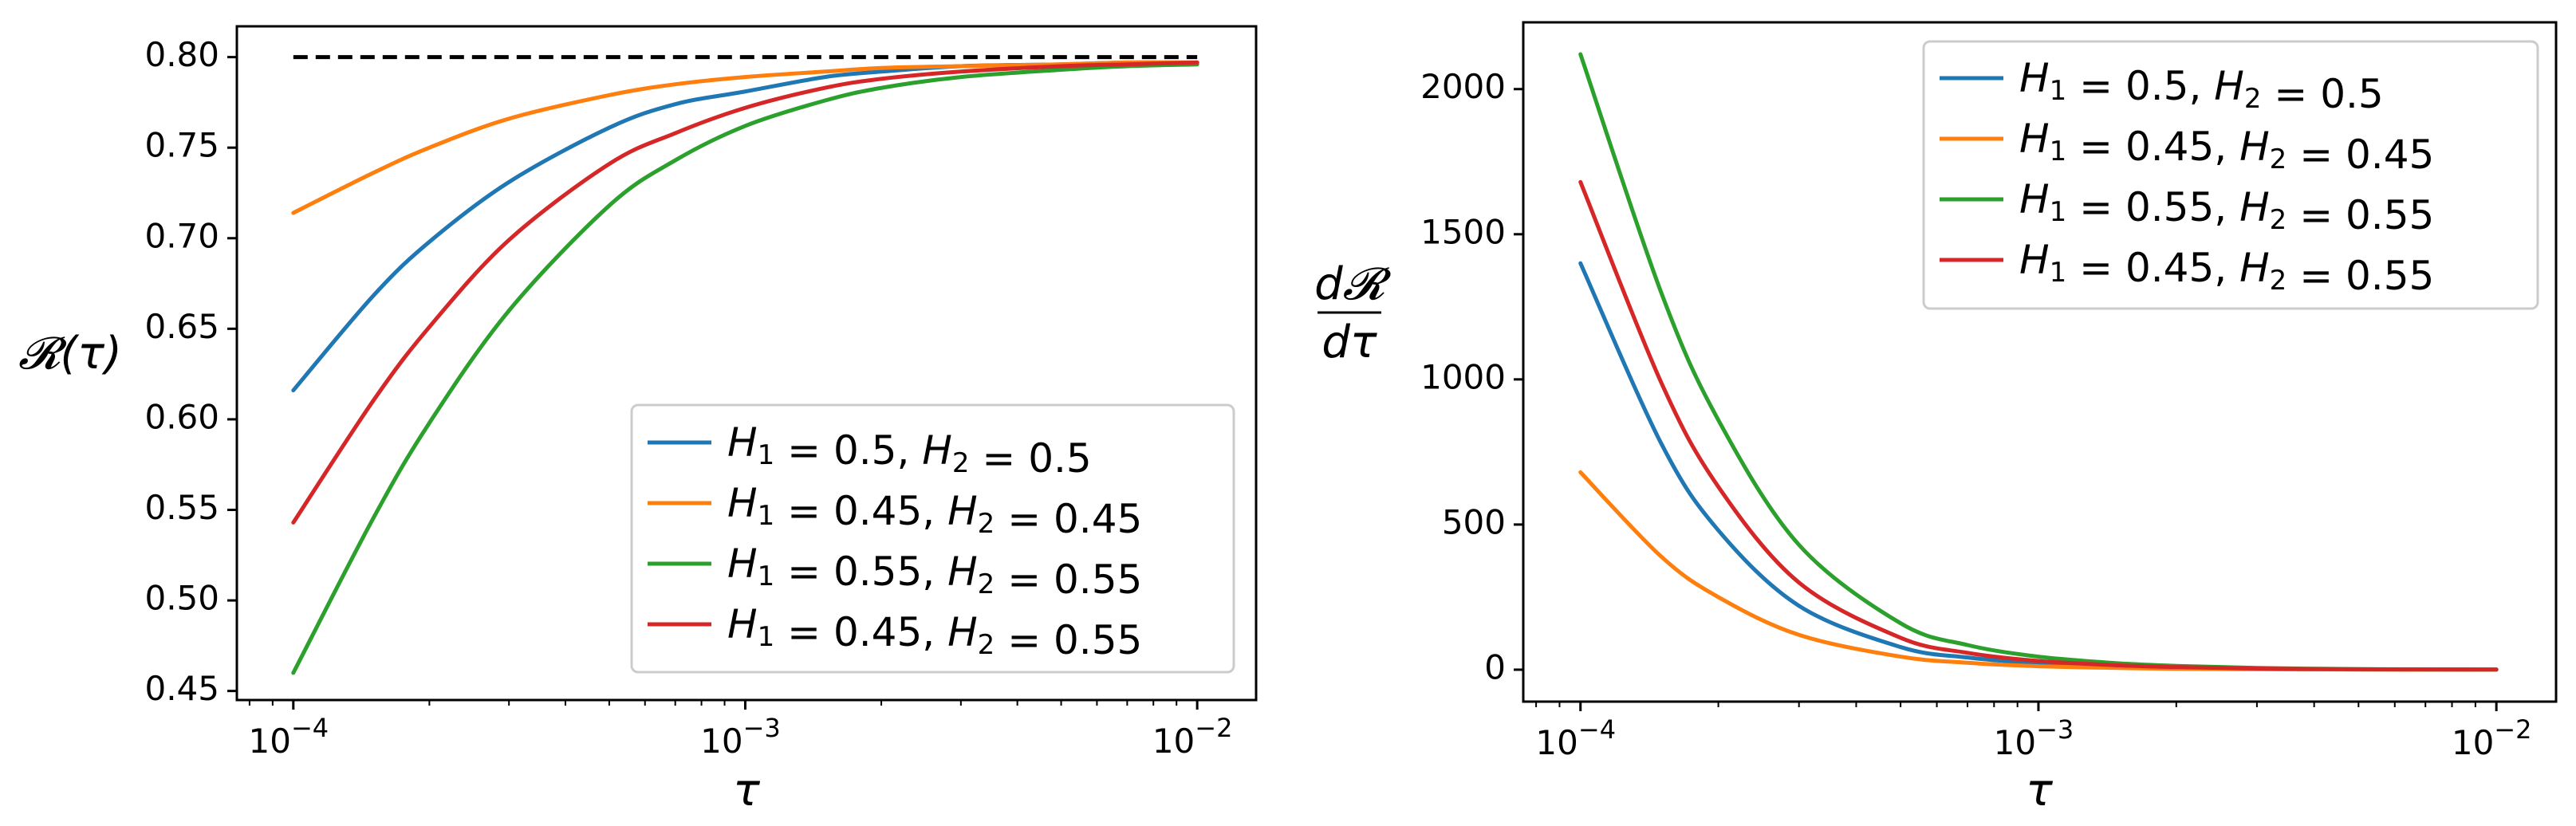 The height and width of the screenshot is (826, 2576). What do you see at coordinates (1495, 666) in the screenshot?
I see `y-tick-label: 0` at bounding box center [1495, 666].